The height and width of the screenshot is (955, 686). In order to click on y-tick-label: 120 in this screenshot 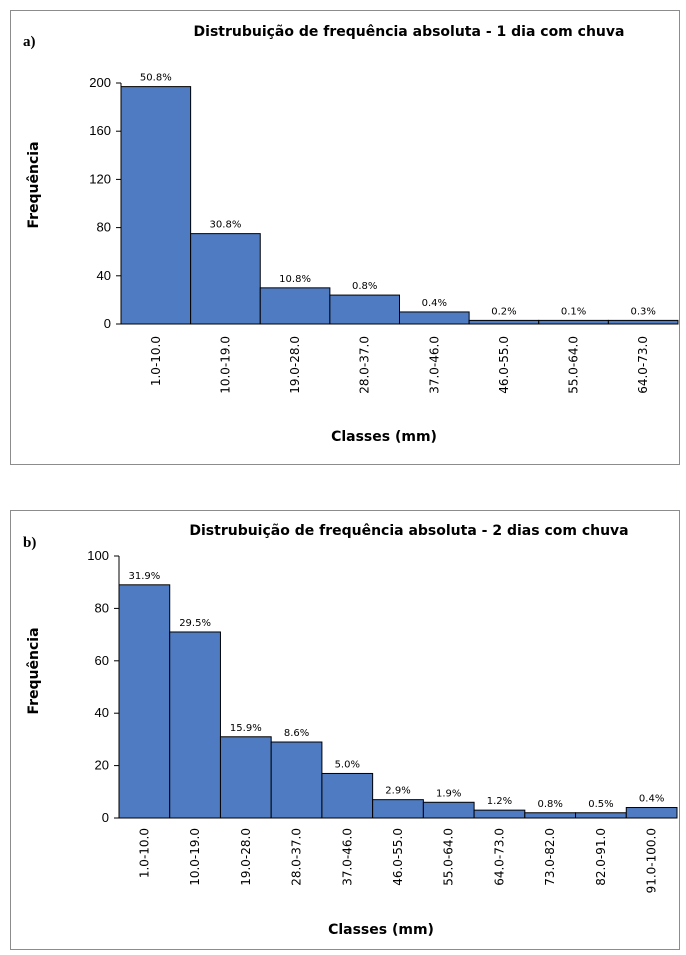, I will do `click(100, 178)`.